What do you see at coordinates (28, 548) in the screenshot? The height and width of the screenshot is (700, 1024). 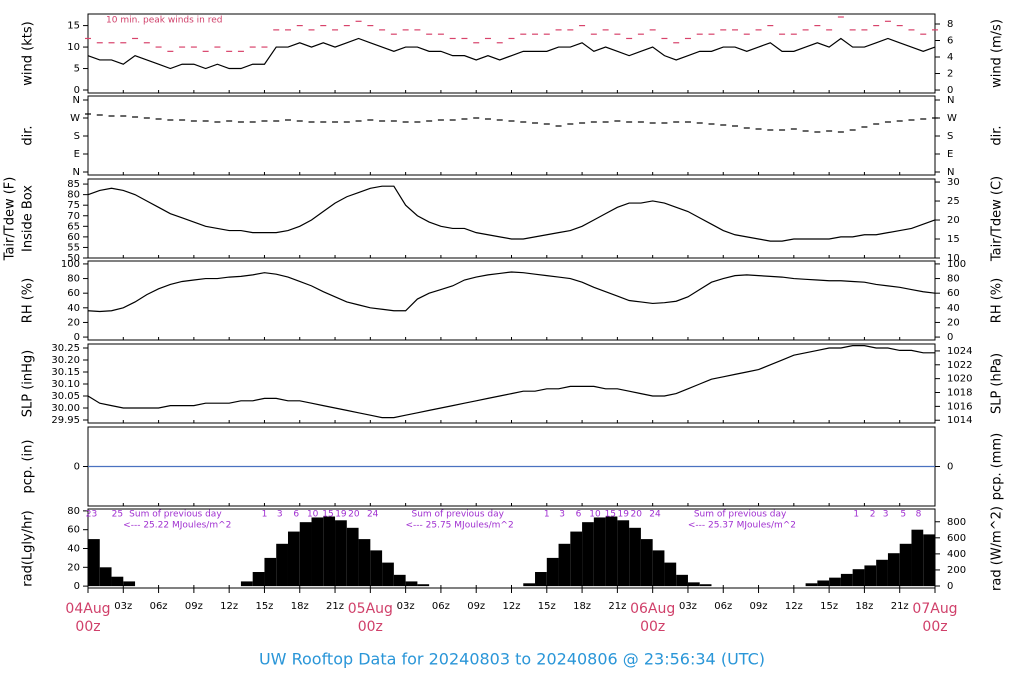 I see `y-axis-label: rad(Lgly/hr)` at bounding box center [28, 548].